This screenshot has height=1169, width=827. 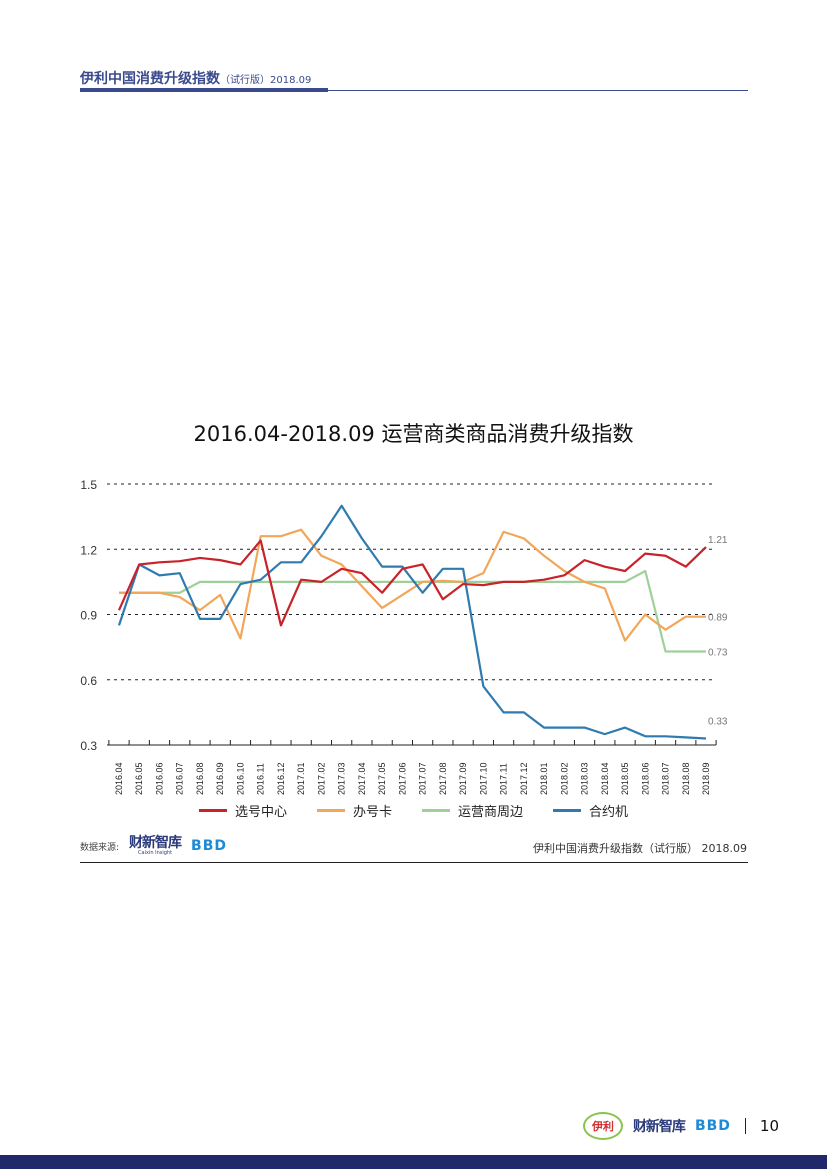 What do you see at coordinates (718, 618) in the screenshot?
I see `end-value-label: 0.89` at bounding box center [718, 618].